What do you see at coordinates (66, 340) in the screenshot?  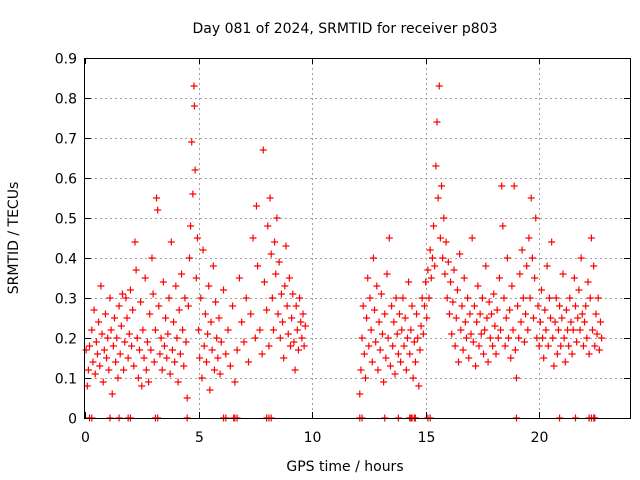 I see `y-tick-label: 0.2` at bounding box center [66, 340].